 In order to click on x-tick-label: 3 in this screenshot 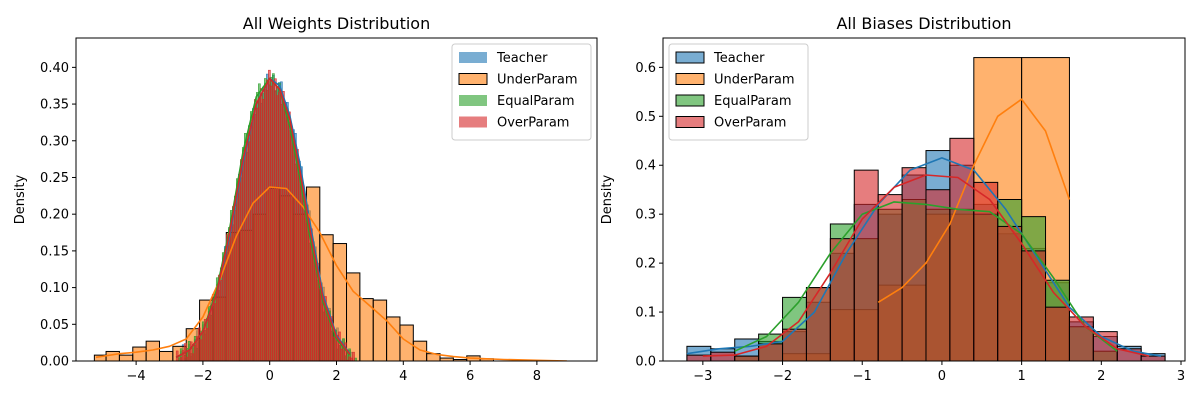, I will do `click(1181, 376)`.